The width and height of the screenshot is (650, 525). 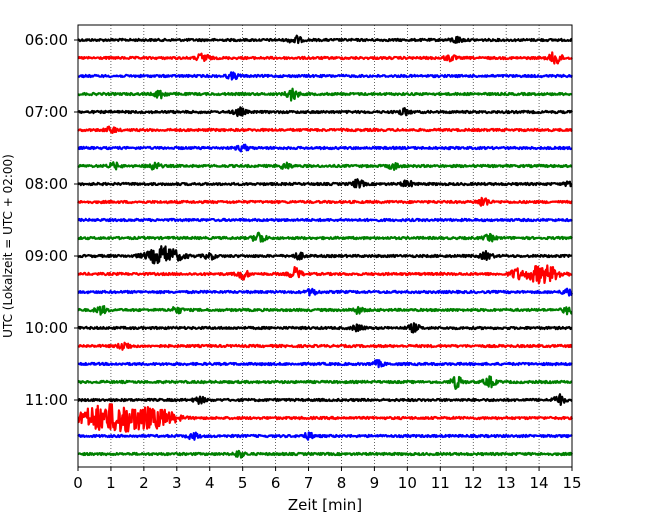 I want to click on x-tick-label: 14, so click(x=539, y=483).